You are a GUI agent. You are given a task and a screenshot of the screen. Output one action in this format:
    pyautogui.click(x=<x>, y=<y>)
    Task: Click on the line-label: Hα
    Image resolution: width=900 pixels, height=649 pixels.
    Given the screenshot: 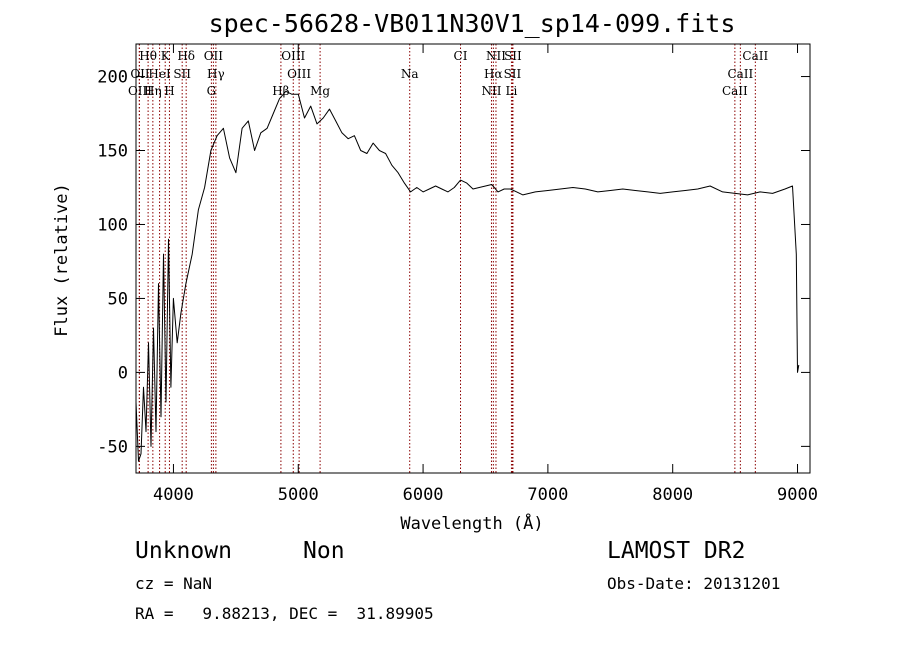 What is the action you would take?
    pyautogui.click(x=493, y=74)
    